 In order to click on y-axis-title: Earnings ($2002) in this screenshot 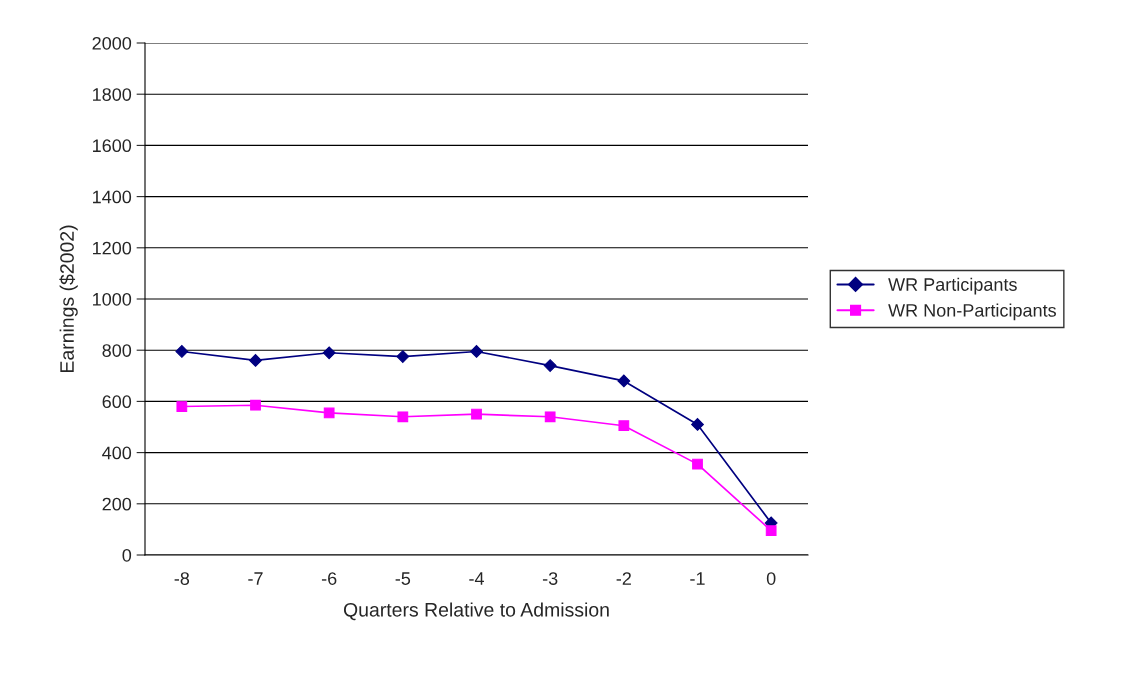, I will do `click(68, 298)`.